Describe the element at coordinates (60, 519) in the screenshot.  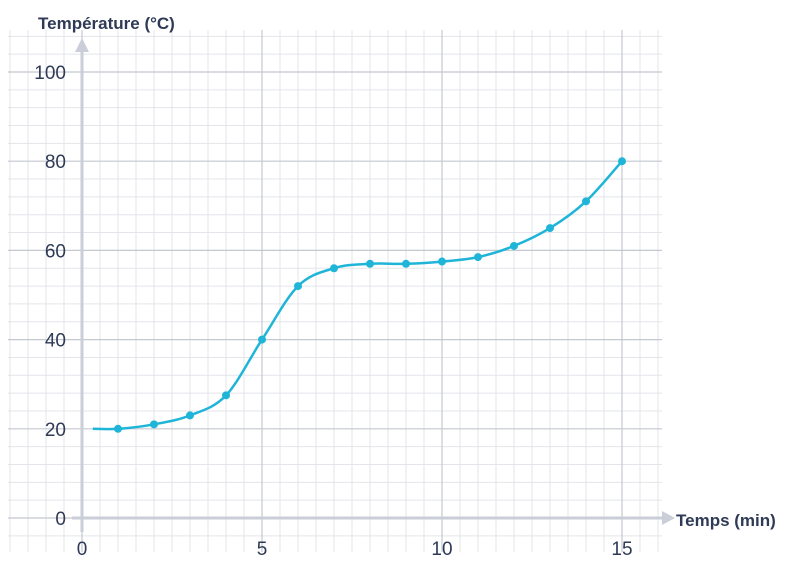
I see `y-tick-label: 0` at that location.